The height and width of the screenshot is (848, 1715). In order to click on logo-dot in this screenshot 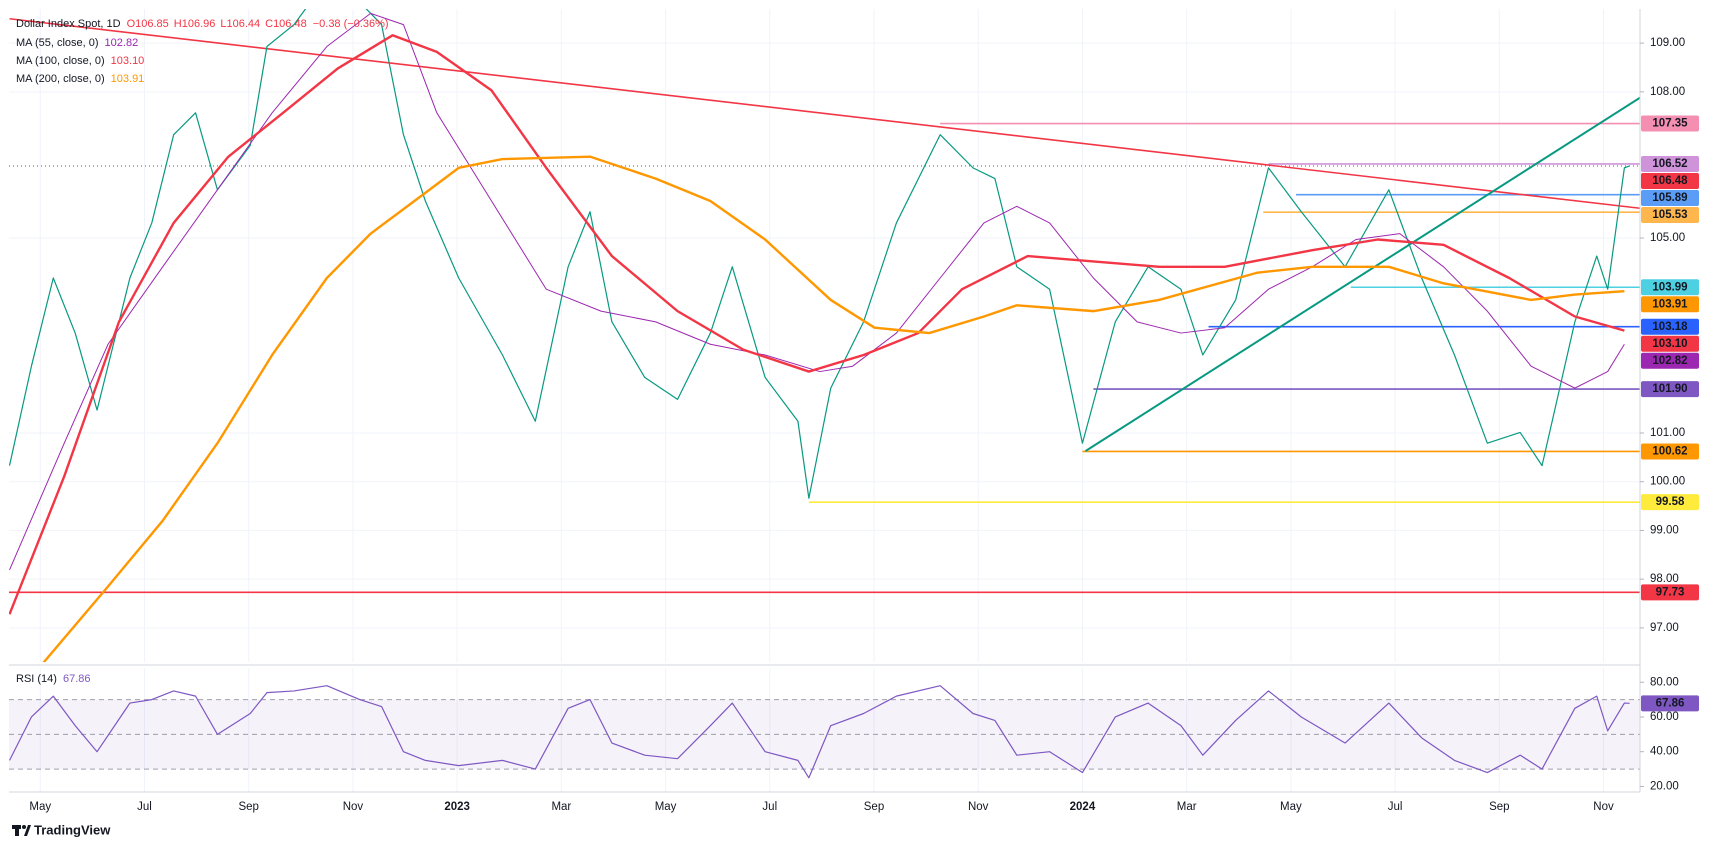, I will do `click(24, 827)`.